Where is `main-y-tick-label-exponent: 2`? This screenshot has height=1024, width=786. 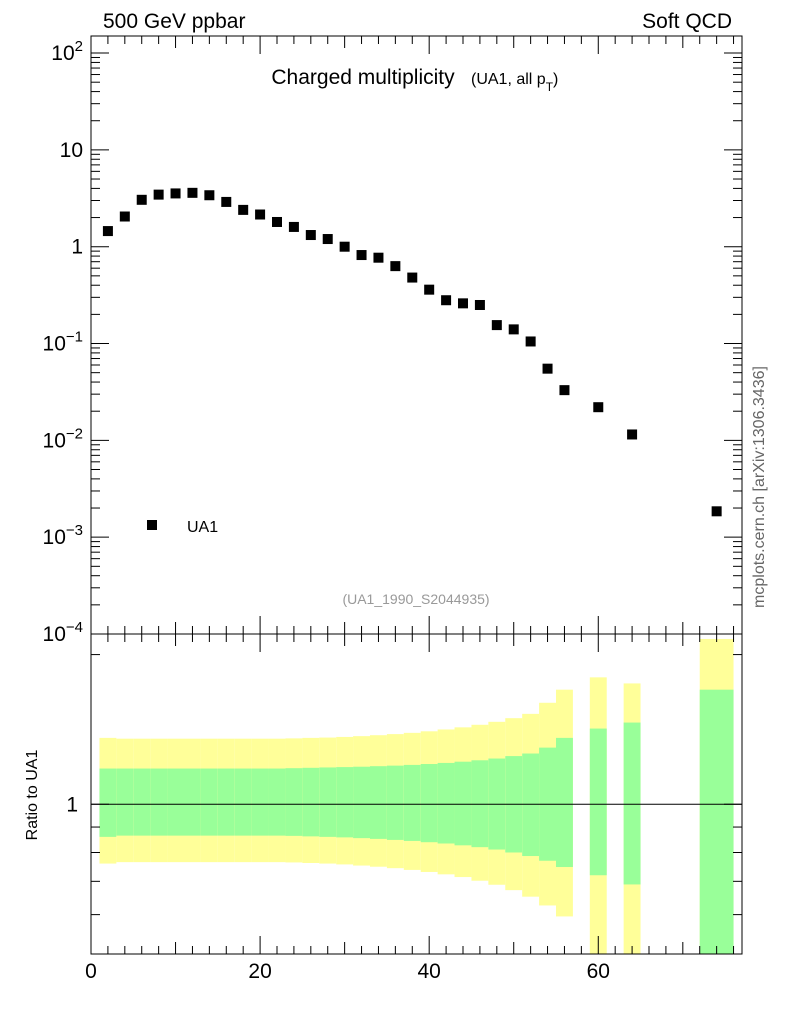
main-y-tick-label-exponent: 2 is located at coordinates (79, 46).